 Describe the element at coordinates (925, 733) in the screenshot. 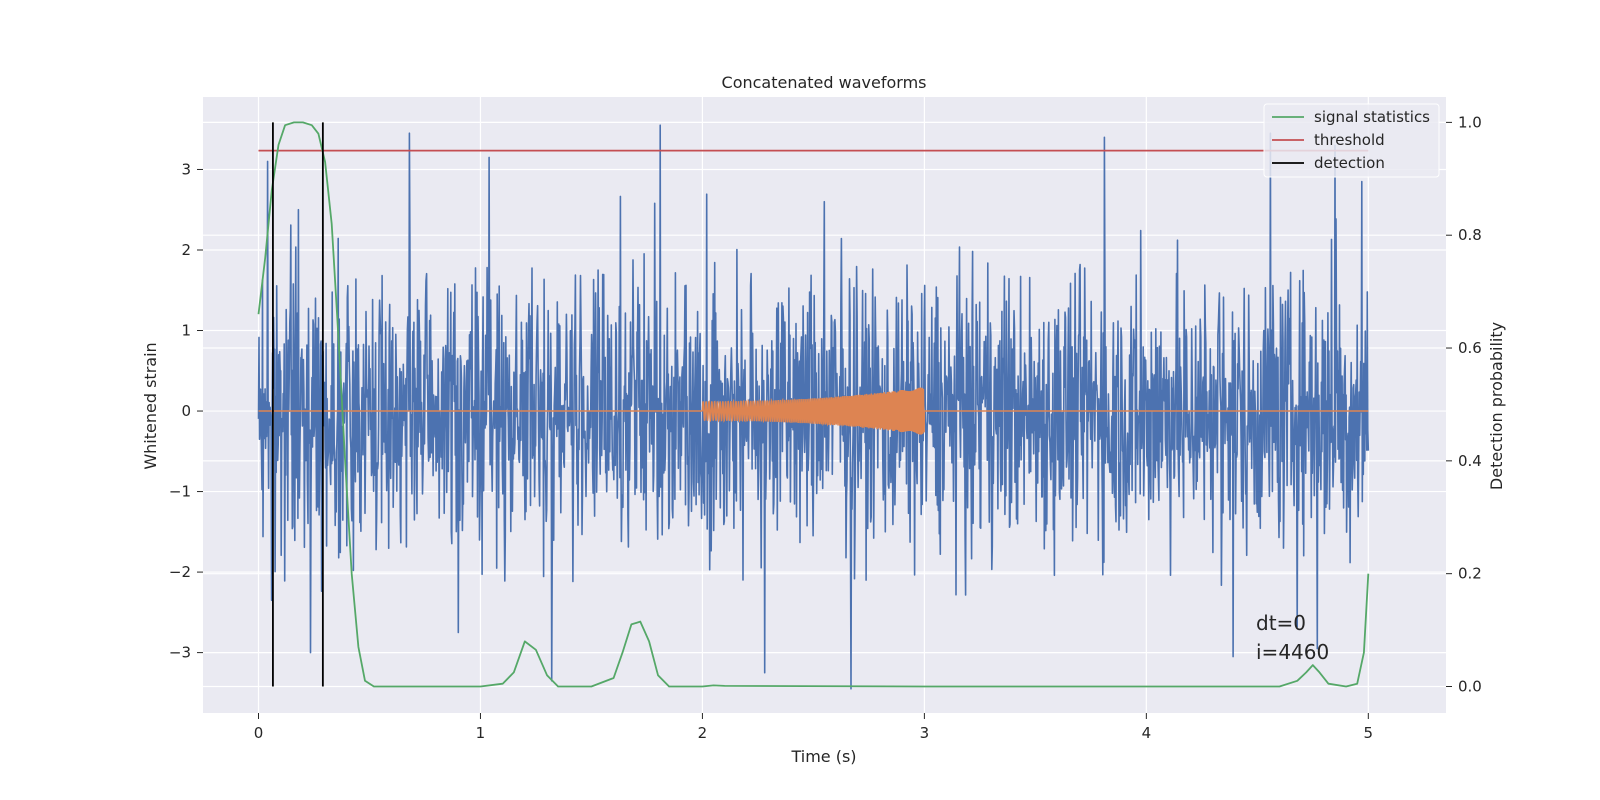

I see `x-tick-label: 3` at that location.